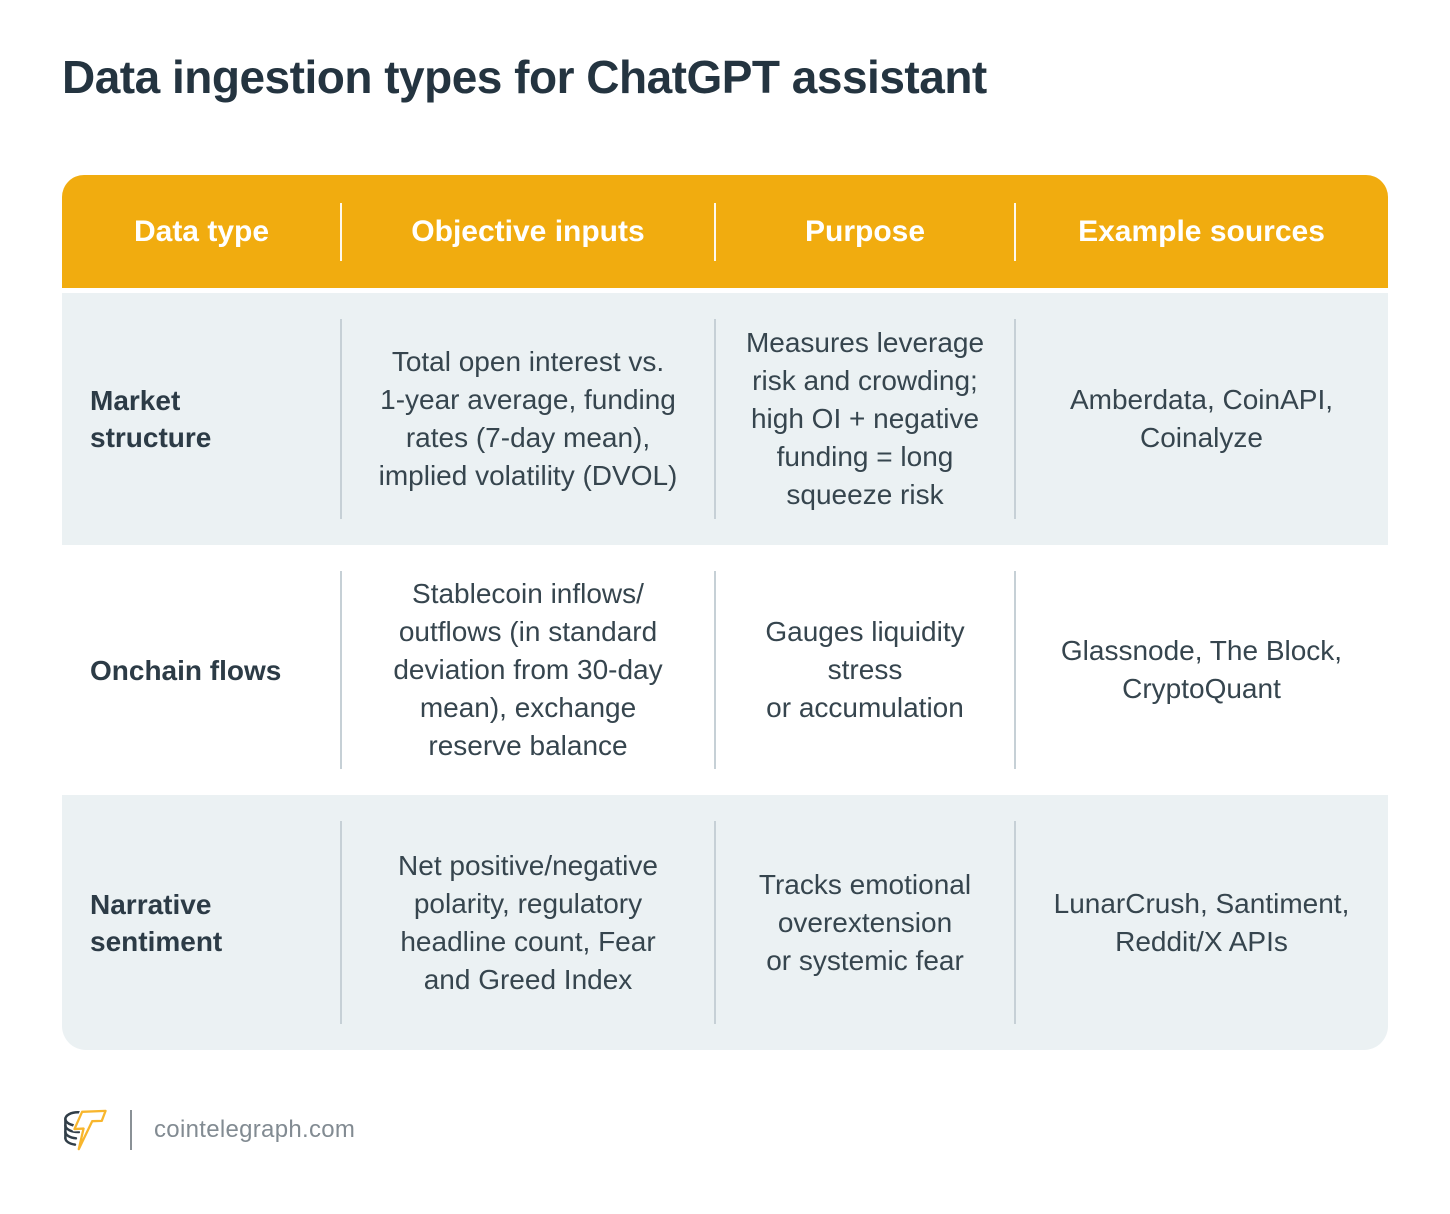  I want to click on header-cell-purpose: Purpose, so click(865, 231).